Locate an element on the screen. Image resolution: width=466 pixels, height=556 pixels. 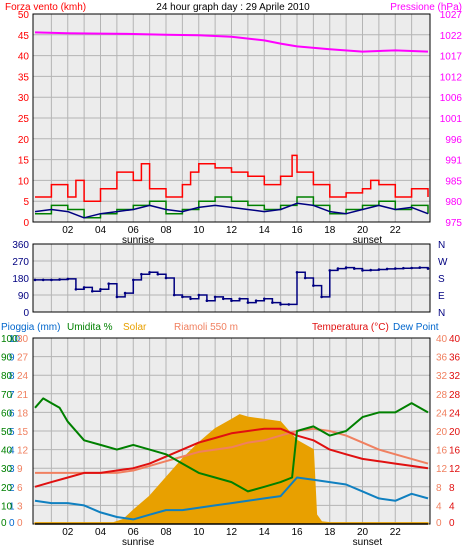
rain-tick-label: 8 is located at coordinates (12, 376).